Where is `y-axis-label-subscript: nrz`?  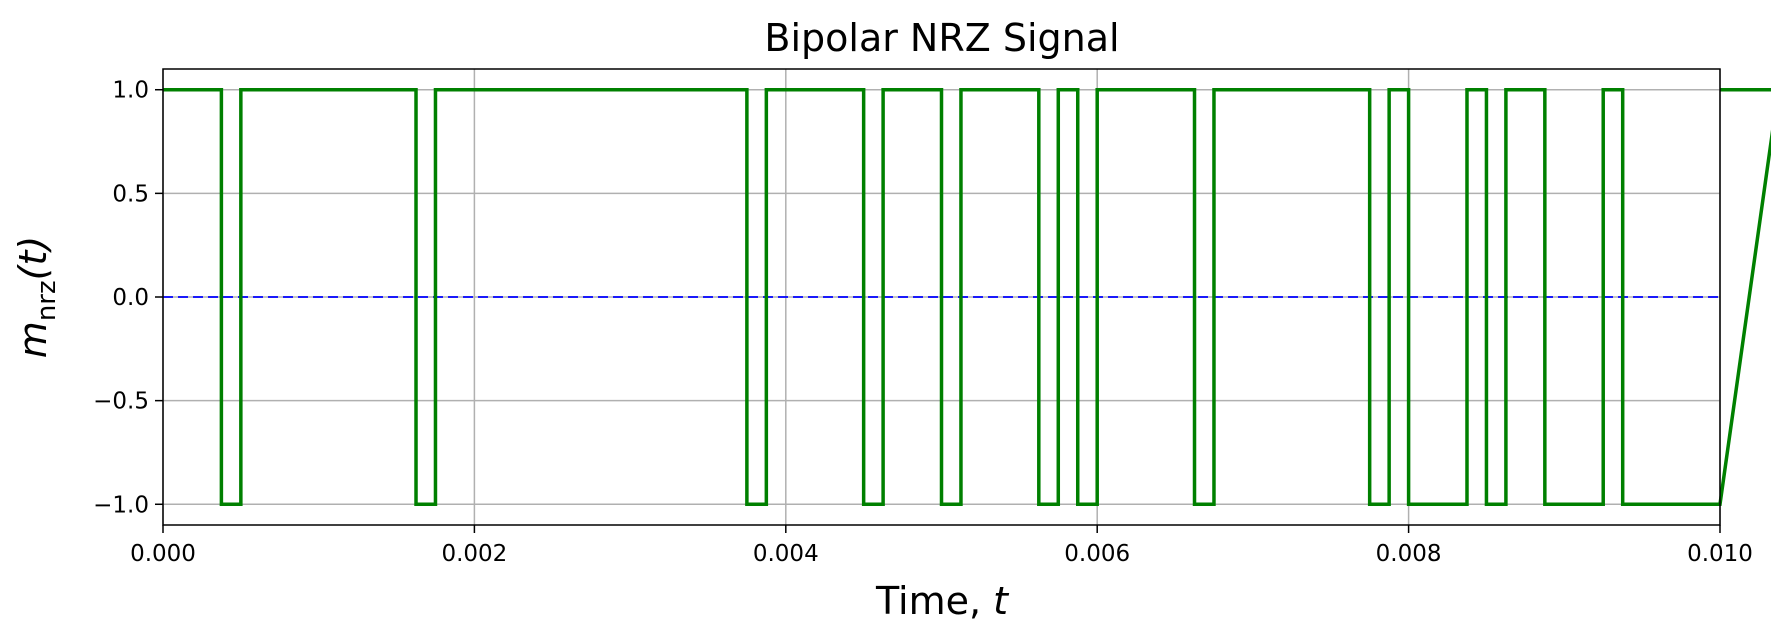
y-axis-label-subscript: nrz is located at coordinates (47, 300).